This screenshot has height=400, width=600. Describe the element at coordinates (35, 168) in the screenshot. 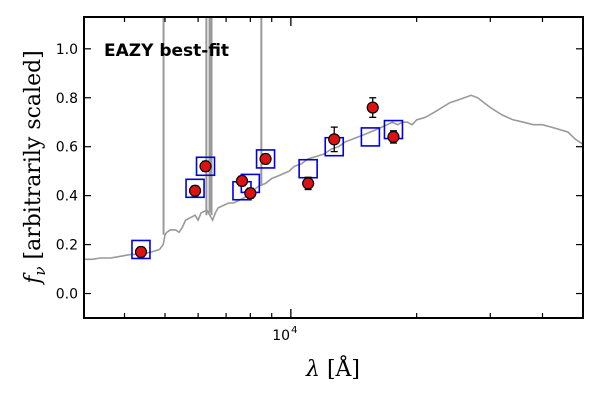

I see `y-axis-label: fν [arbitrarily scaled]` at that location.